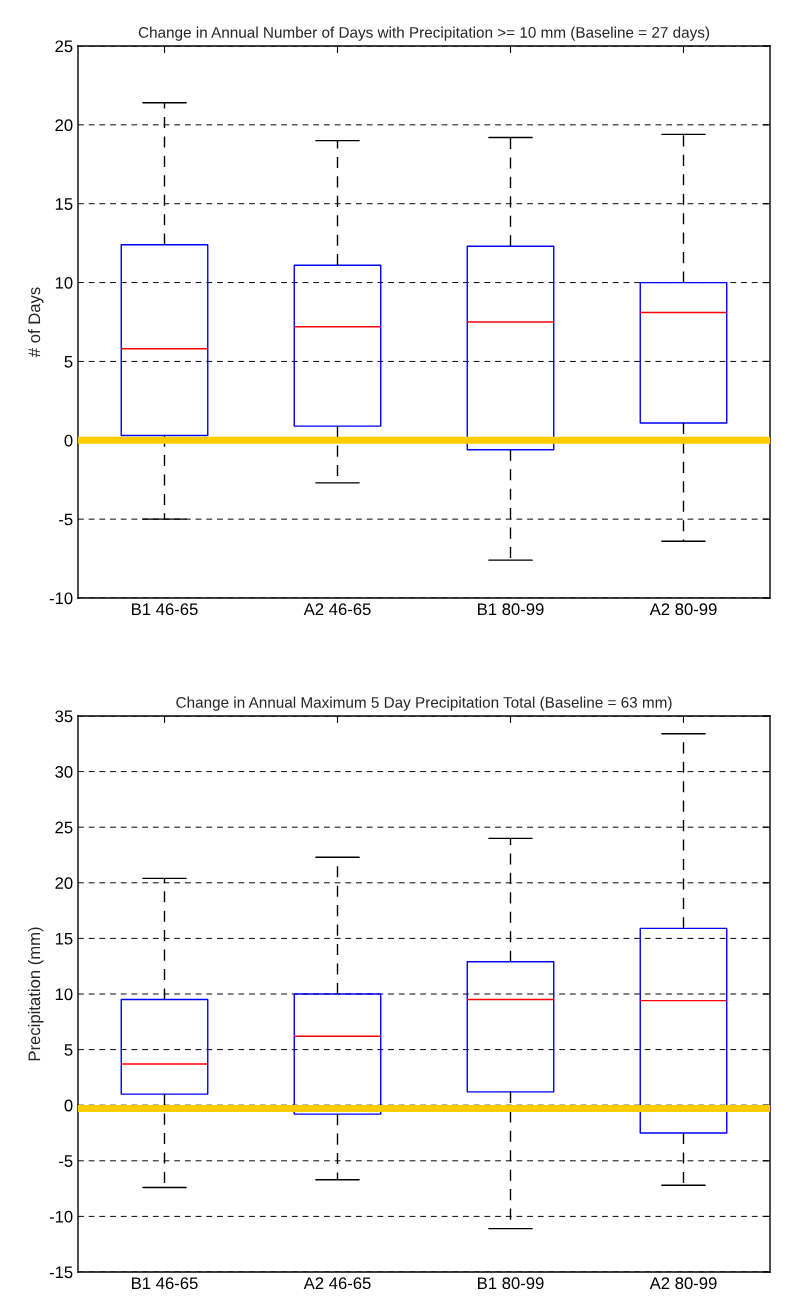  I want to click on chart-title: Change in Annual Maximum 5 Day Precipitation Total (Baseline = 63 mm), so click(424, 703).